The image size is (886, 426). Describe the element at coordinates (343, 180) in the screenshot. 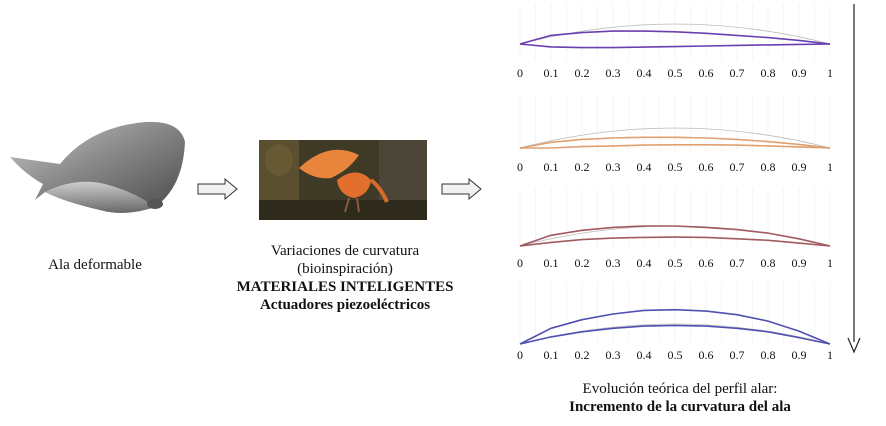

I see `bird-photo` at that location.